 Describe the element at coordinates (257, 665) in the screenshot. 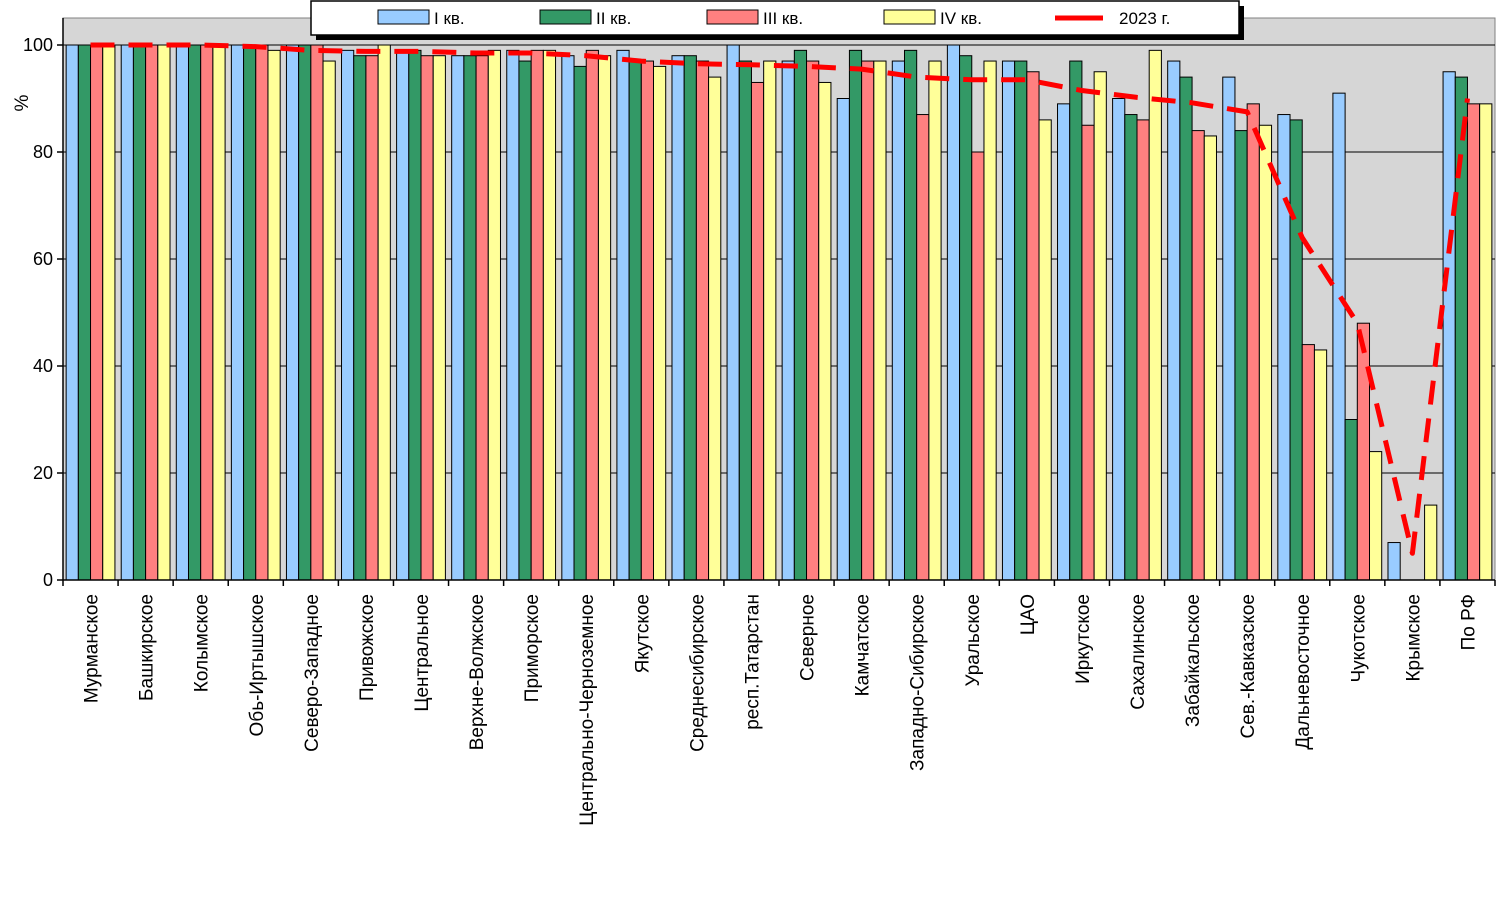

I see `x-category-label-4: Обь-Иртышское` at that location.